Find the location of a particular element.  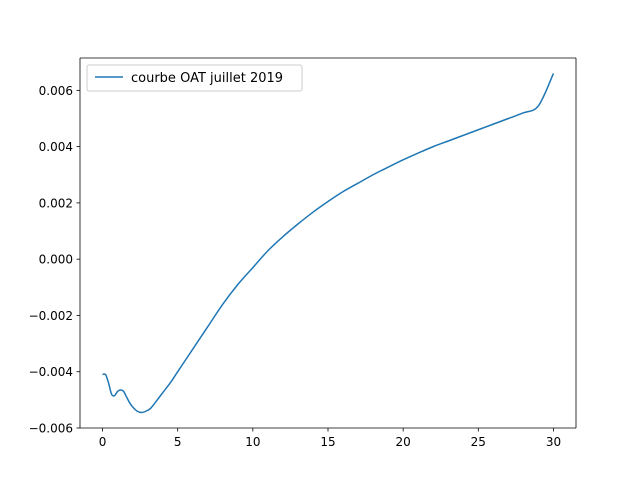

y-tick-label: −0.004 is located at coordinates (51, 372).